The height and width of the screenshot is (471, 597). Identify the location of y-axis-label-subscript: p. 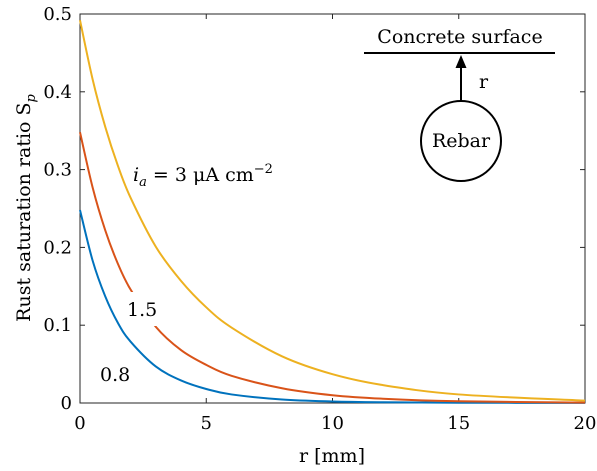
(31, 97).